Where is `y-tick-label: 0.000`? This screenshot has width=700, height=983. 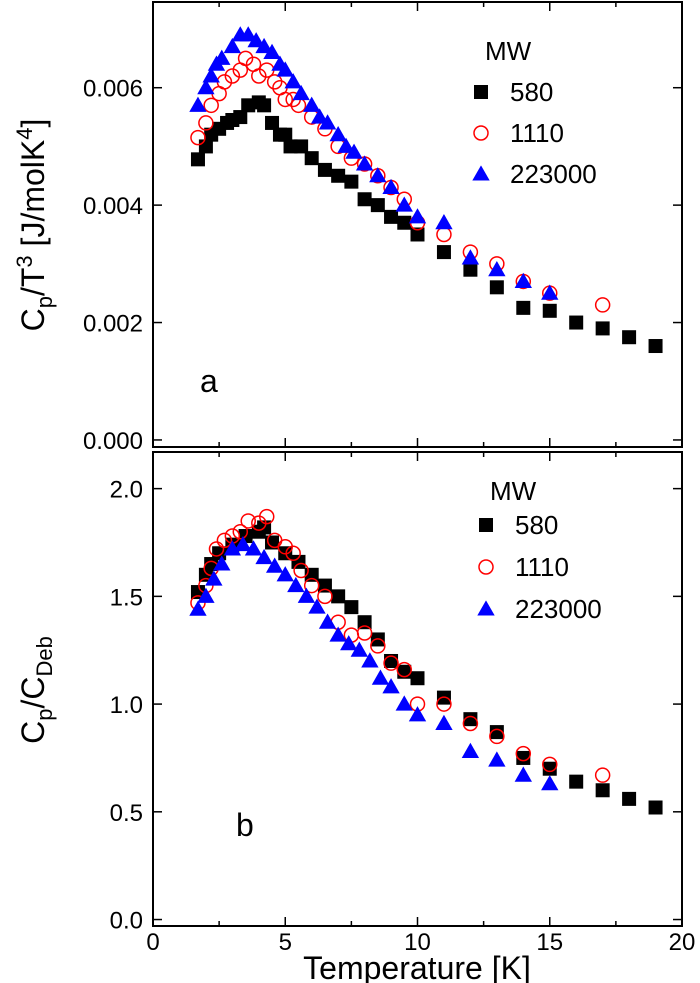 y-tick-label: 0.000 is located at coordinates (113, 441).